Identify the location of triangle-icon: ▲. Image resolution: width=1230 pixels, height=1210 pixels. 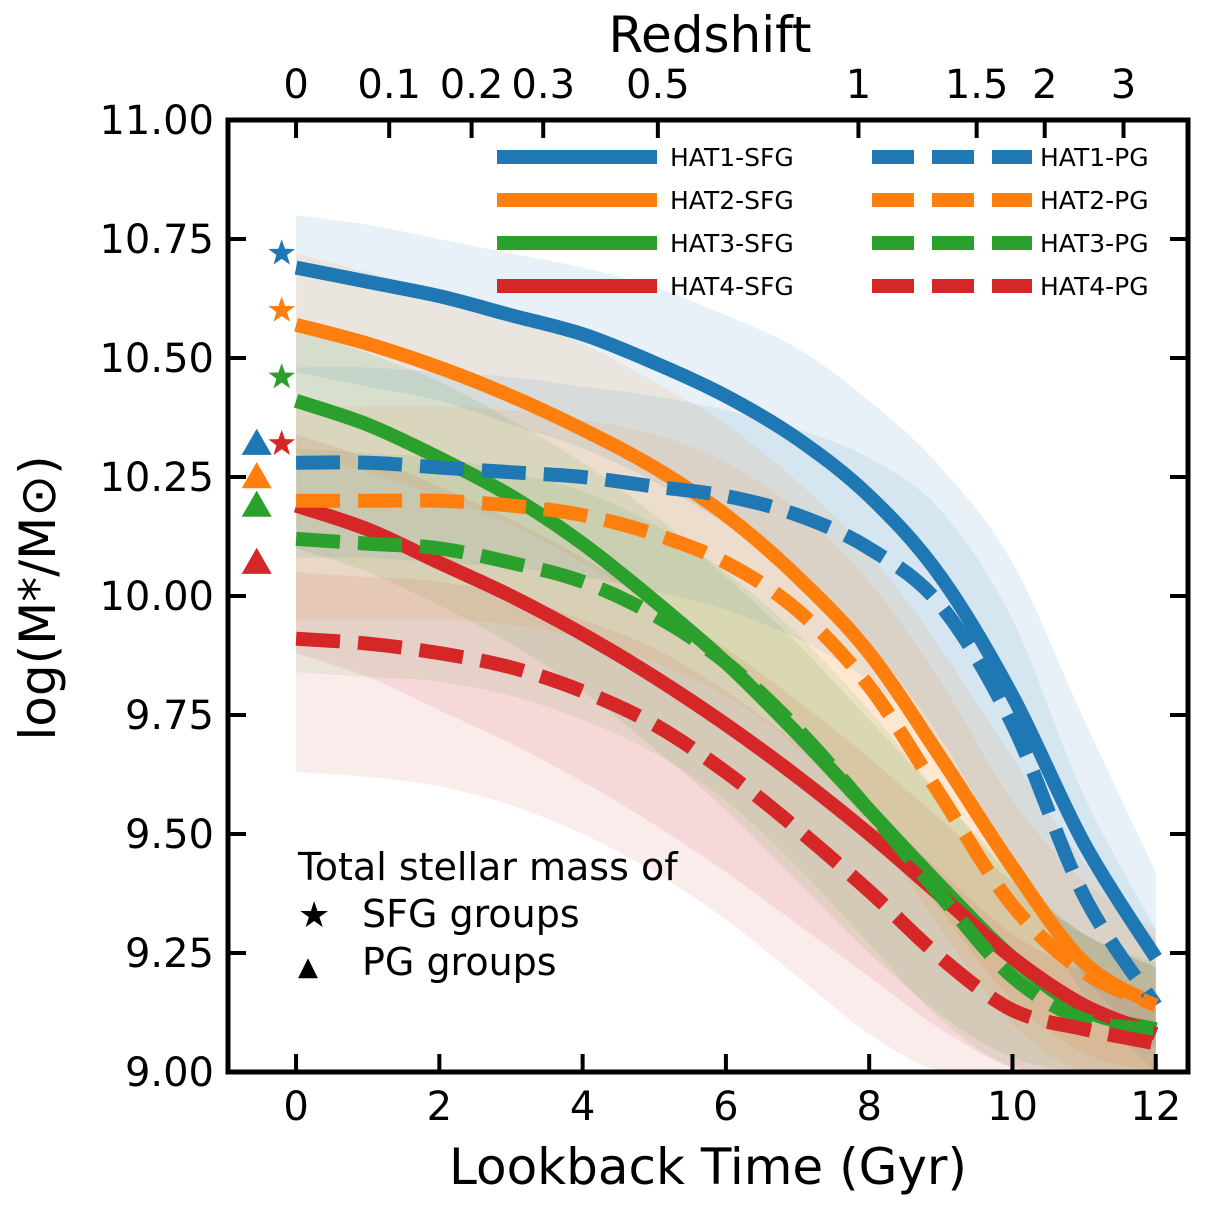
(308, 967).